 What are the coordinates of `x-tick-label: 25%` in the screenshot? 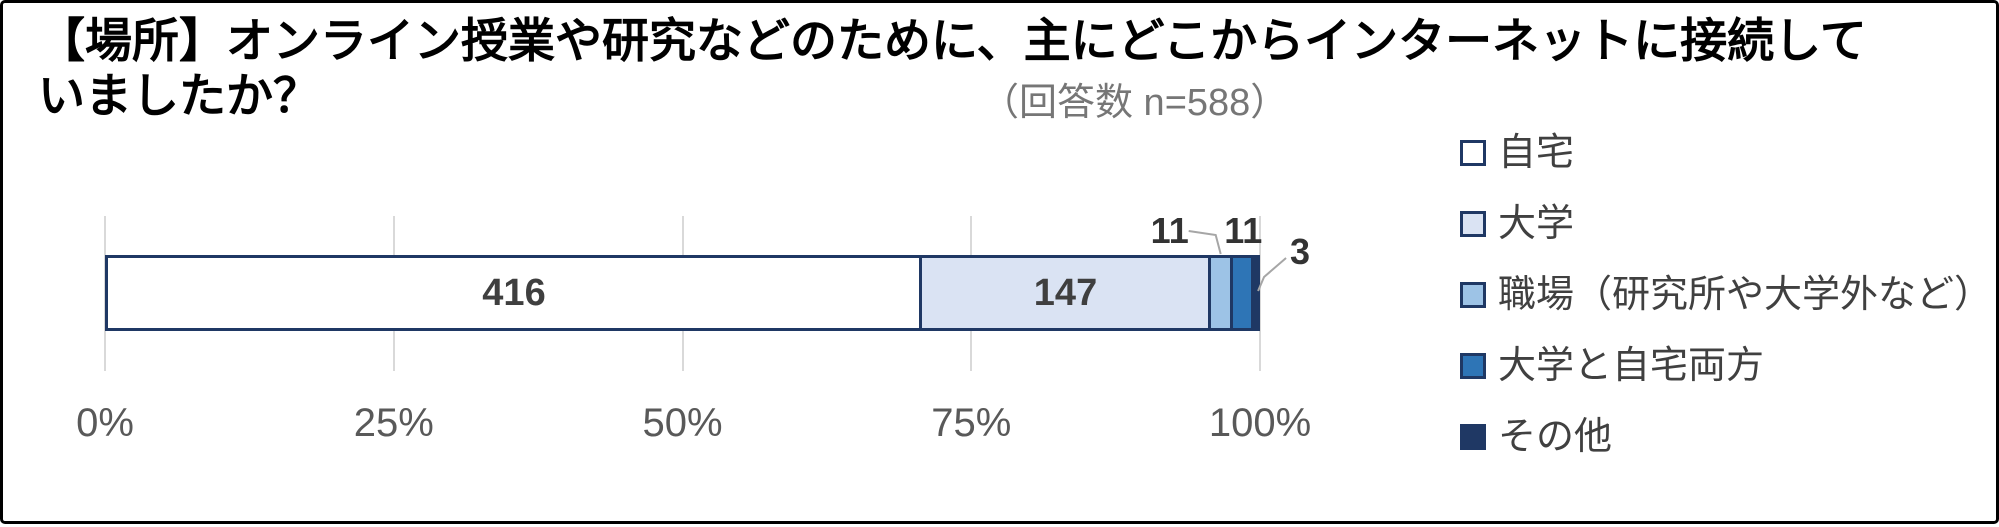 It's located at (393, 423).